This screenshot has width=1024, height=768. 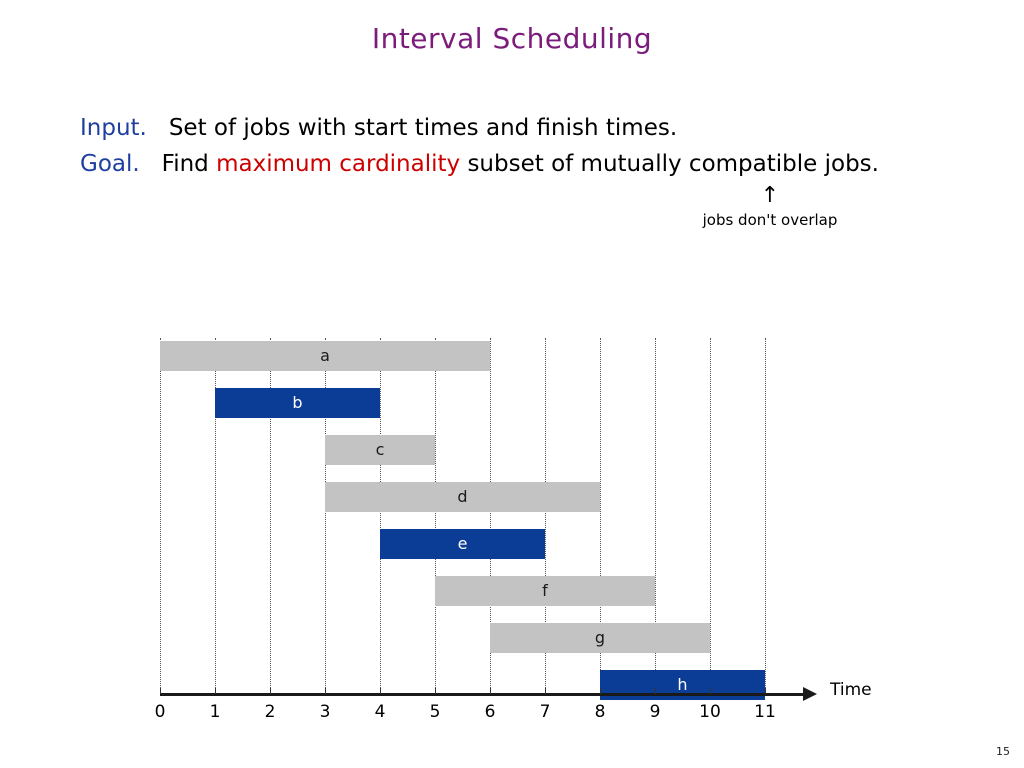 I want to click on goal-text-before: Find, so click(x=185, y=164).